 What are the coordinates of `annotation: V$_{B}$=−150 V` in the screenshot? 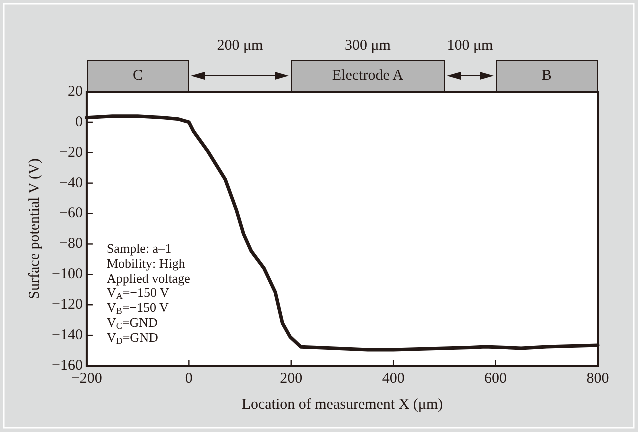 It's located at (137, 308).